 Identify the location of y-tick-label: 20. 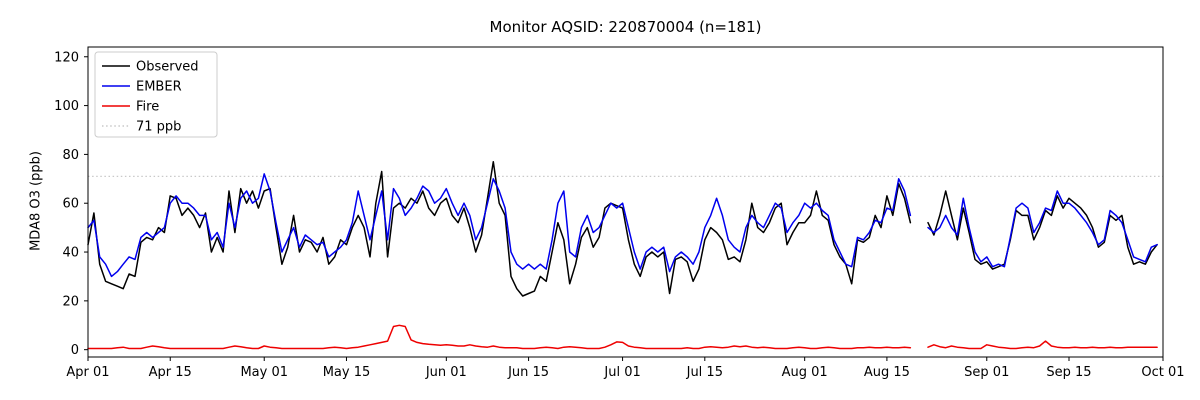
(70, 301).